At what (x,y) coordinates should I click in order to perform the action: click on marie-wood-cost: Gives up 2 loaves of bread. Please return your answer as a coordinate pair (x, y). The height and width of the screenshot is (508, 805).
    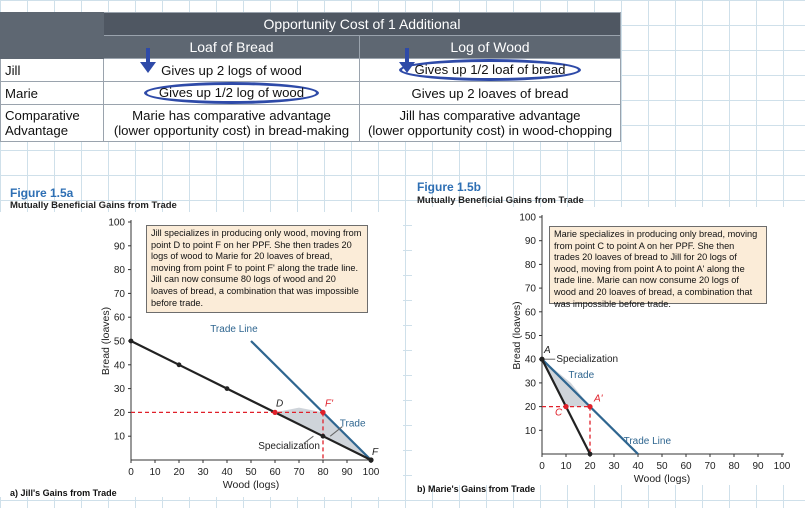
    Looking at the image, I should click on (490, 93).